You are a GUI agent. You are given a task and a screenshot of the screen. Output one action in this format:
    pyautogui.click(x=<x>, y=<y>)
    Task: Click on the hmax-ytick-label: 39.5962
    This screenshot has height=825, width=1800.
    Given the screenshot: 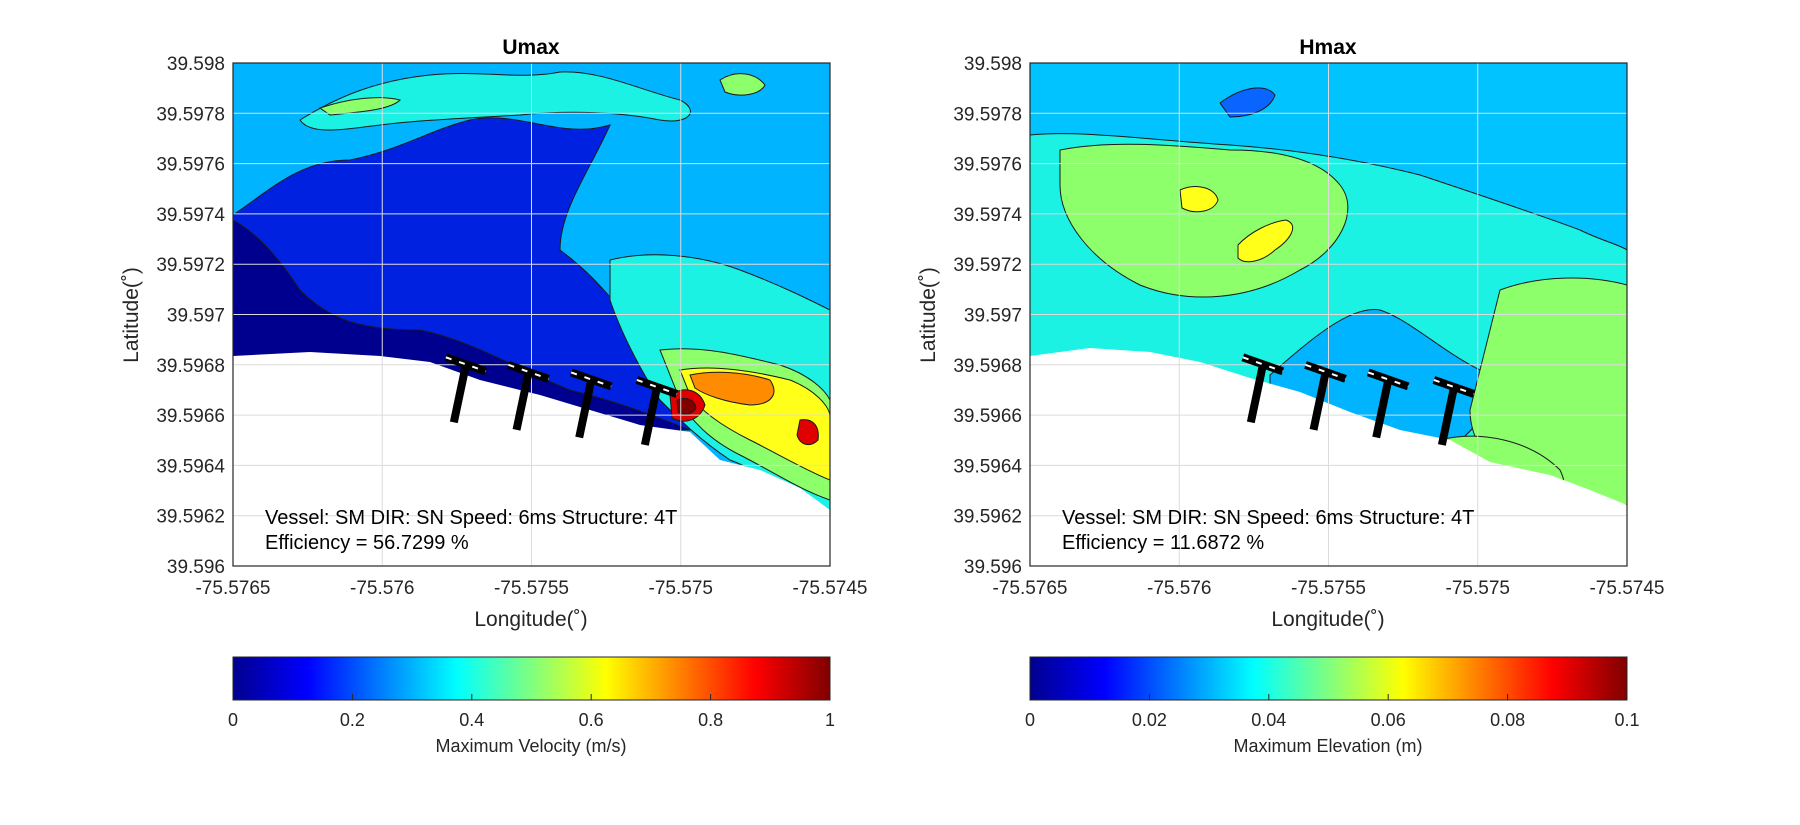 What is the action you would take?
    pyautogui.click(x=987, y=517)
    